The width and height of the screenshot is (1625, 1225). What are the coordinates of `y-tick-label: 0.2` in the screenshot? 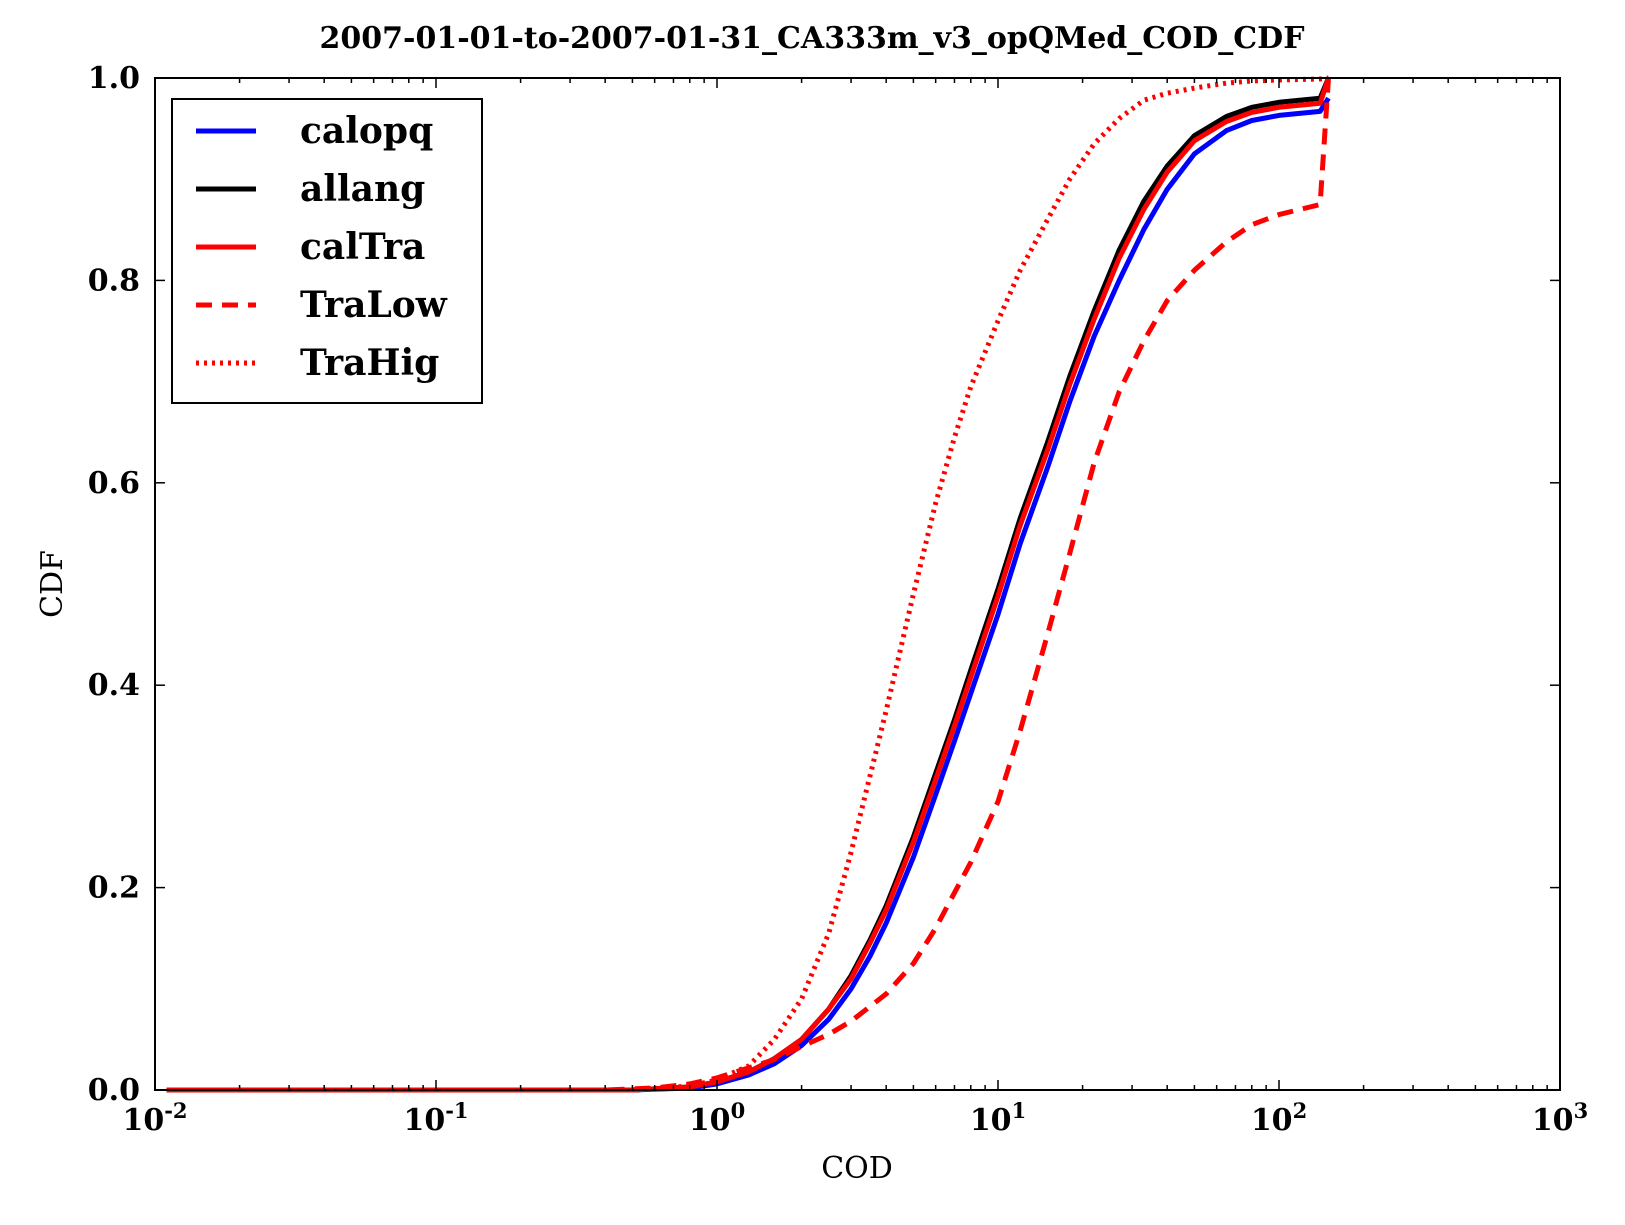 It's located at (114, 888).